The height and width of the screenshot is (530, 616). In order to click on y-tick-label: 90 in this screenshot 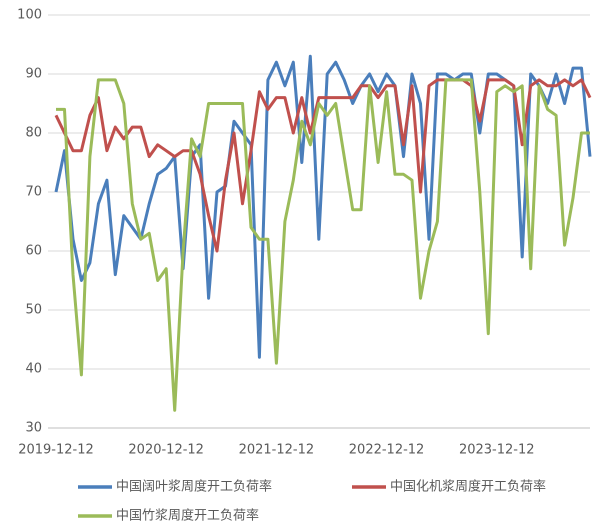, I will do `click(33, 74)`.